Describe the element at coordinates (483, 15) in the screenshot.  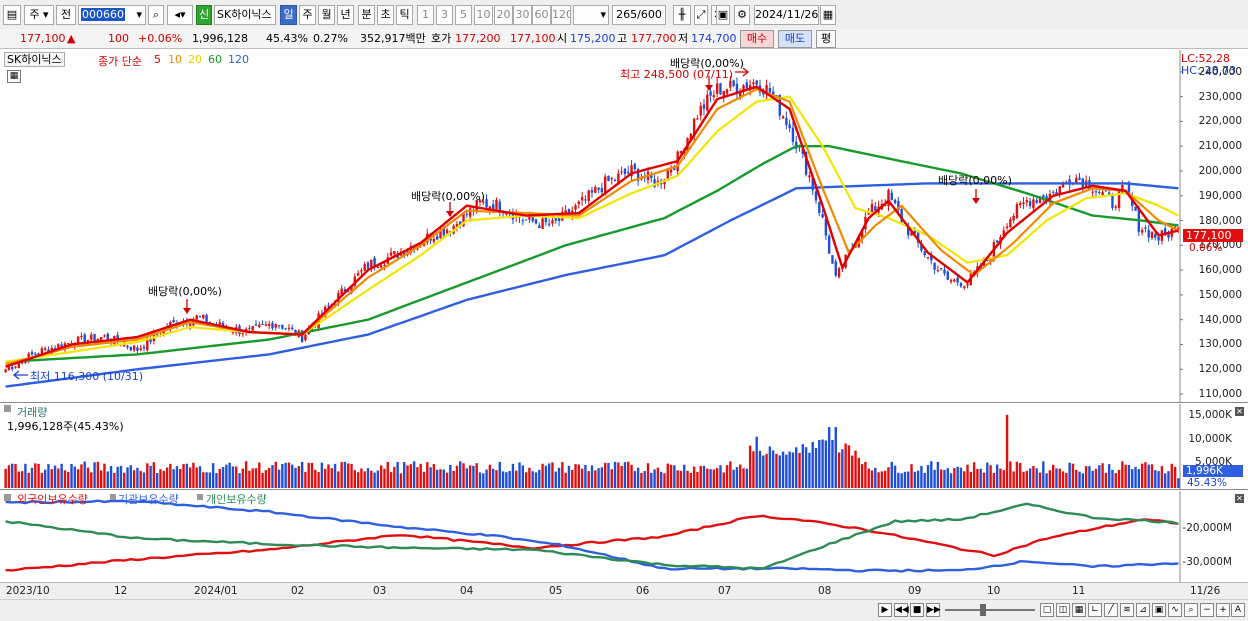
I see `interval-10: 10` at that location.